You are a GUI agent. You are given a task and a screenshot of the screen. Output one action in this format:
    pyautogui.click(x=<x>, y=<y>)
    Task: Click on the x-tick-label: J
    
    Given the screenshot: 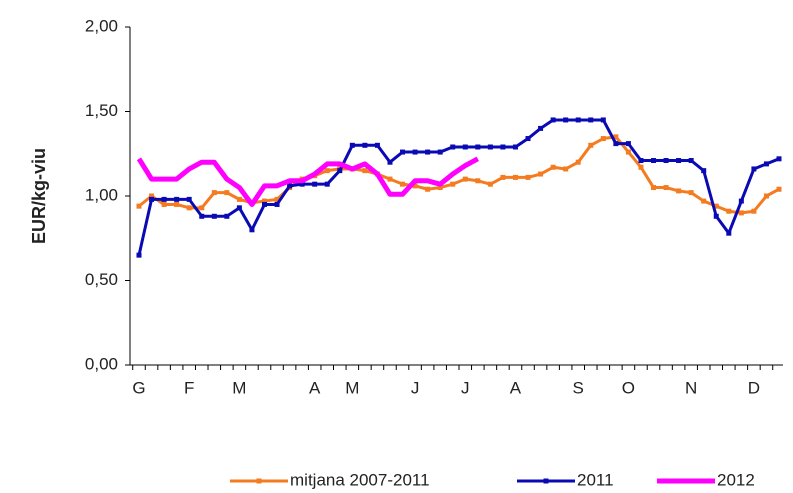 What is the action you would take?
    pyautogui.click(x=415, y=387)
    